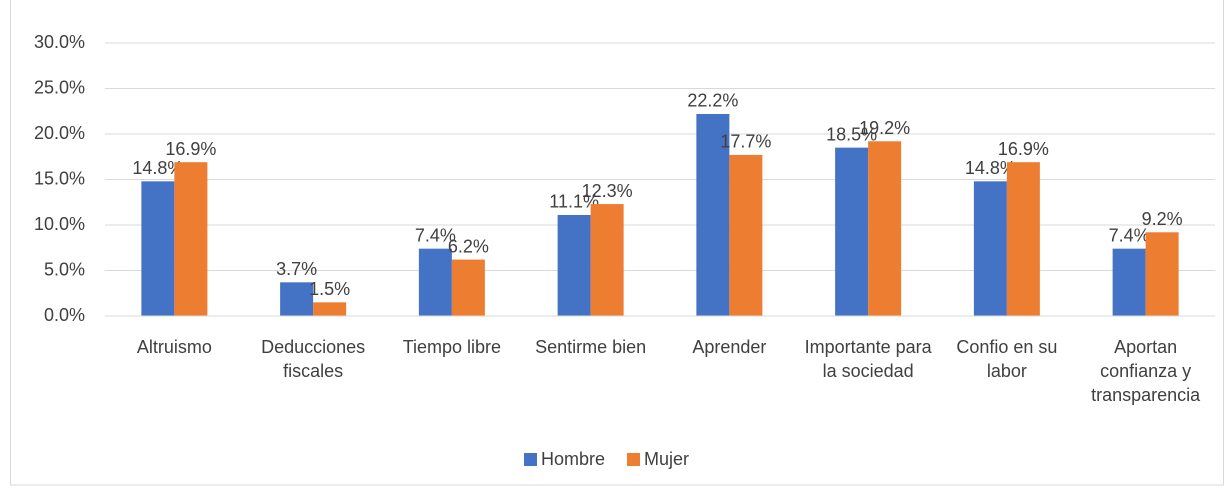 Image resolution: width=1228 pixels, height=488 pixels. What do you see at coordinates (729, 347) in the screenshot?
I see `x-tick-label: Aprender` at bounding box center [729, 347].